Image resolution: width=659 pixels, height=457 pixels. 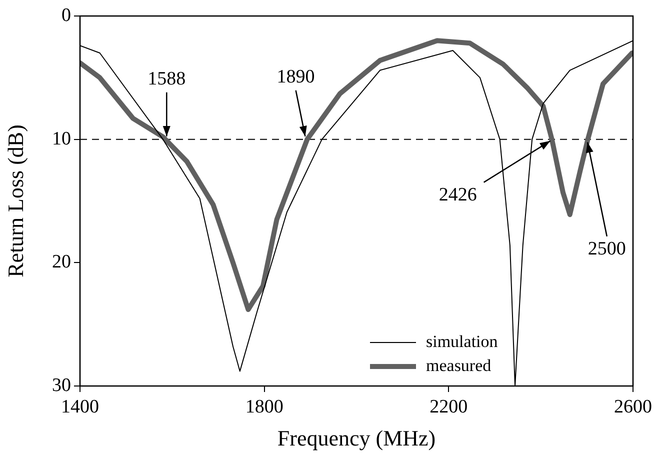 I want to click on x-tick-label: 2200, so click(x=449, y=407).